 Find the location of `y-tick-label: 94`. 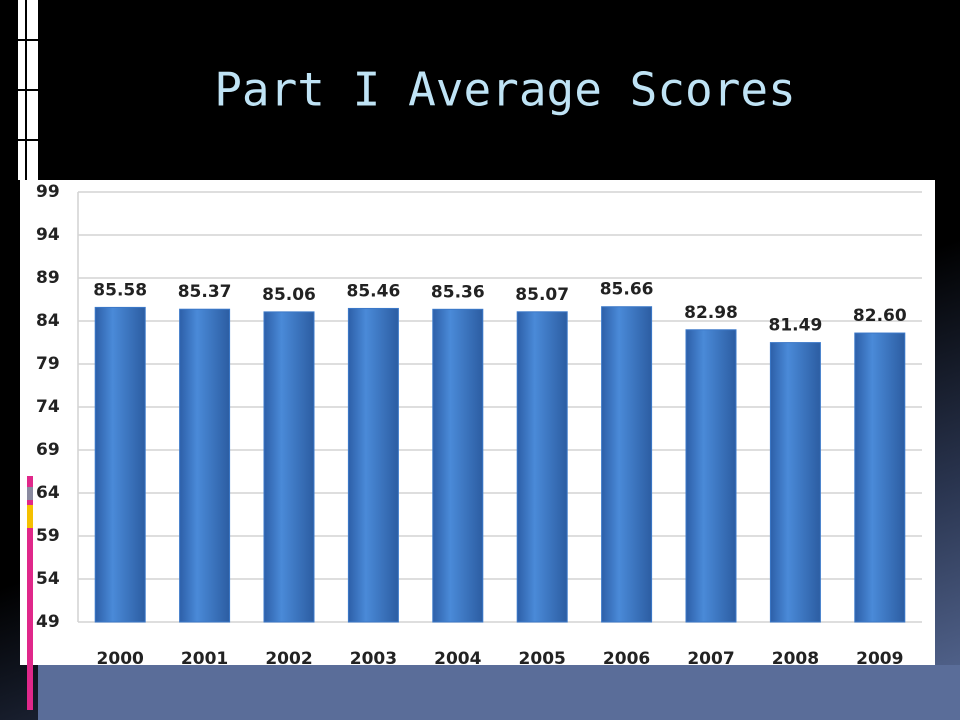

y-tick-label: 94 is located at coordinates (48, 235).